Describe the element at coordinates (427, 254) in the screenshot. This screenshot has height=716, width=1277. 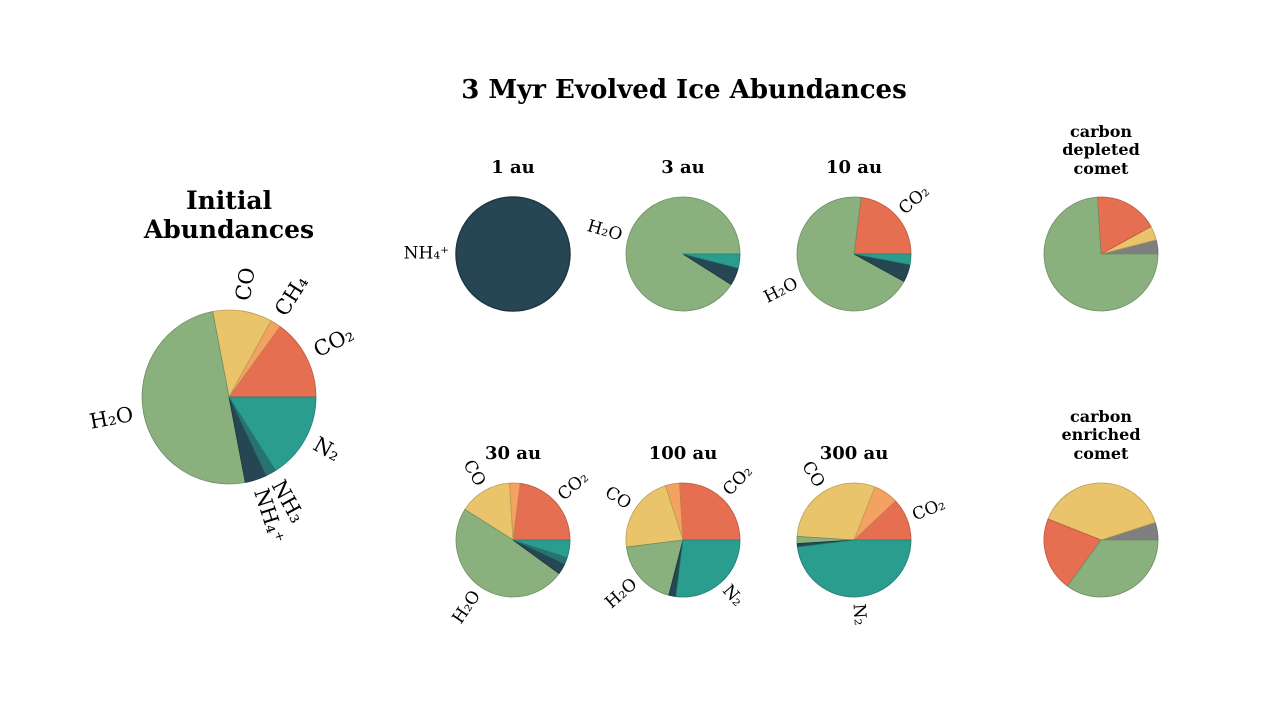
I see `slice-label: NH₄⁺` at that location.